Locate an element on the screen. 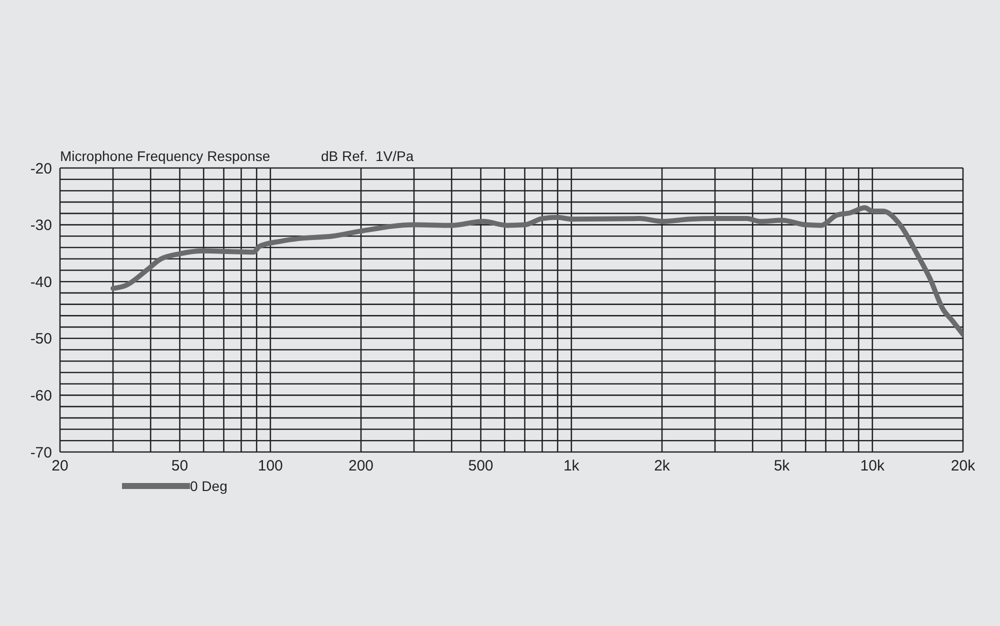 This screenshot has width=1000, height=626. y-tick-label: -30 is located at coordinates (41, 225).